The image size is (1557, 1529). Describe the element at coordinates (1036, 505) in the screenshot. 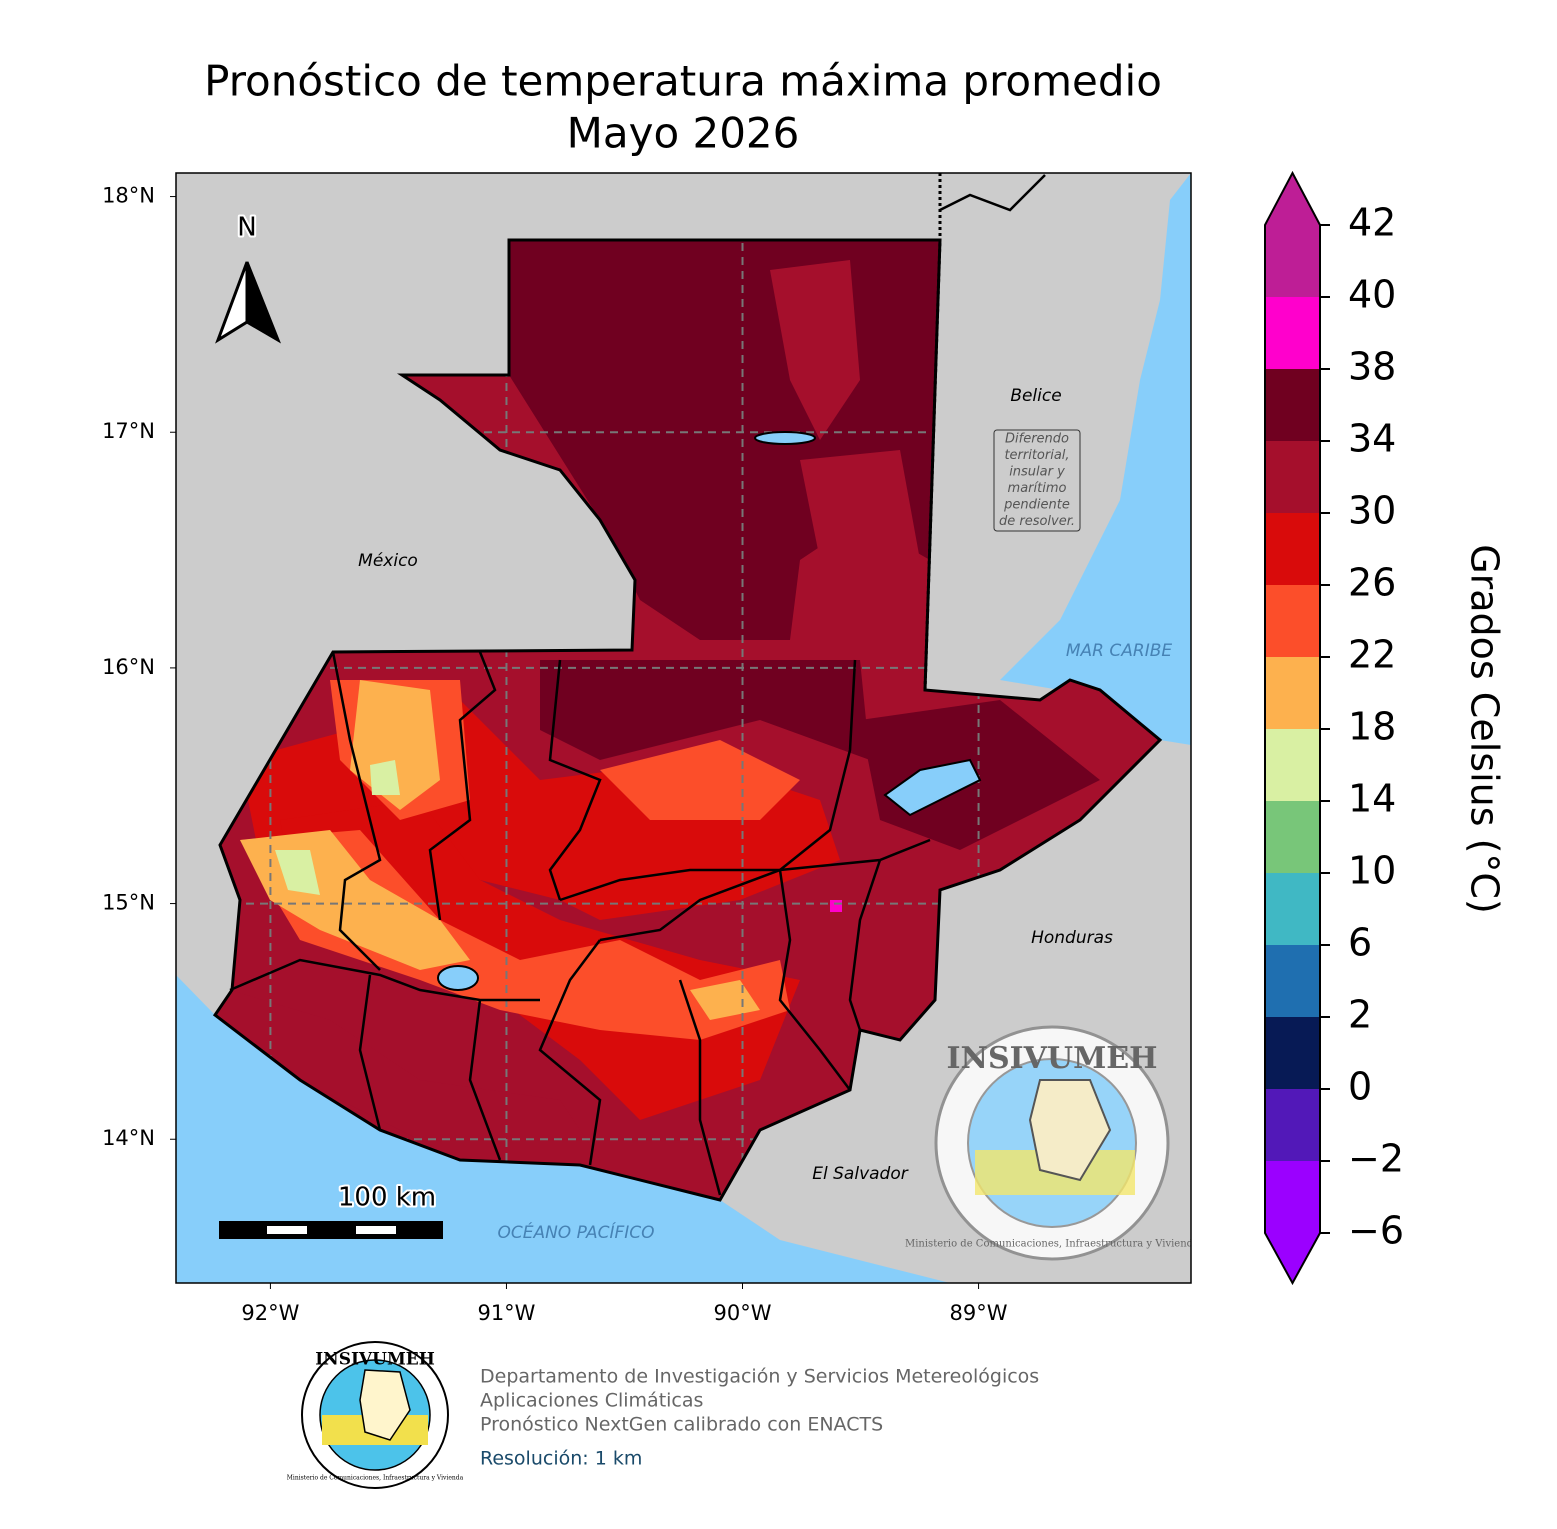

I see `note-line: pendiente` at that location.